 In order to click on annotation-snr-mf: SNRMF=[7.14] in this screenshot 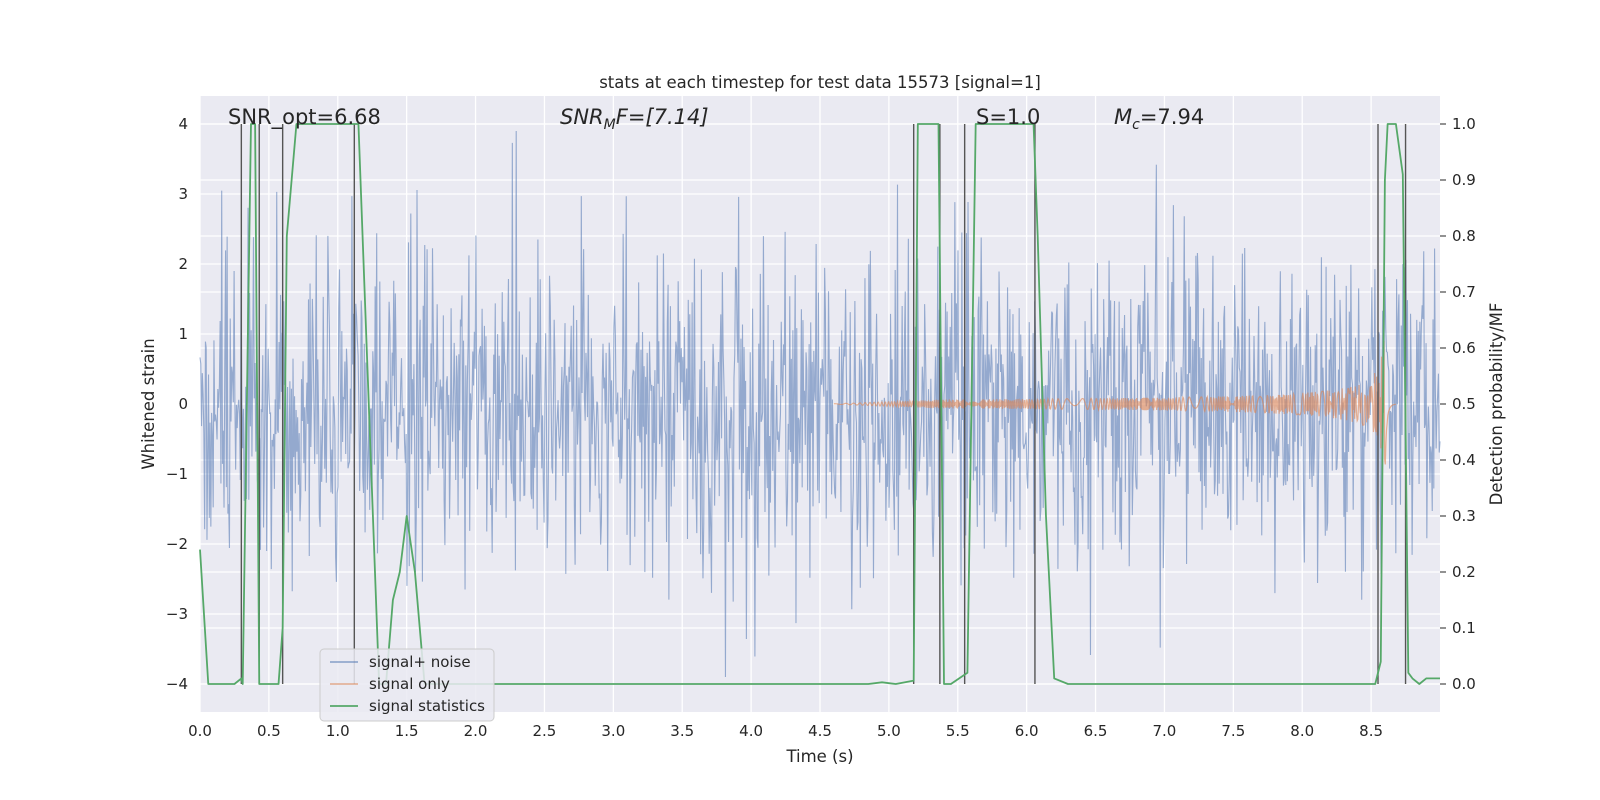, I will do `click(634, 119)`.